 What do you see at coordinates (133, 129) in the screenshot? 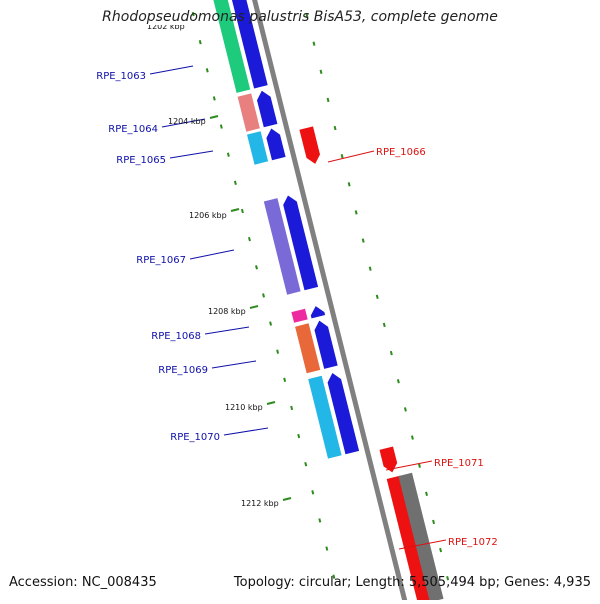
I see `gene-label-rpe-1064: RPE_1064` at bounding box center [133, 129].